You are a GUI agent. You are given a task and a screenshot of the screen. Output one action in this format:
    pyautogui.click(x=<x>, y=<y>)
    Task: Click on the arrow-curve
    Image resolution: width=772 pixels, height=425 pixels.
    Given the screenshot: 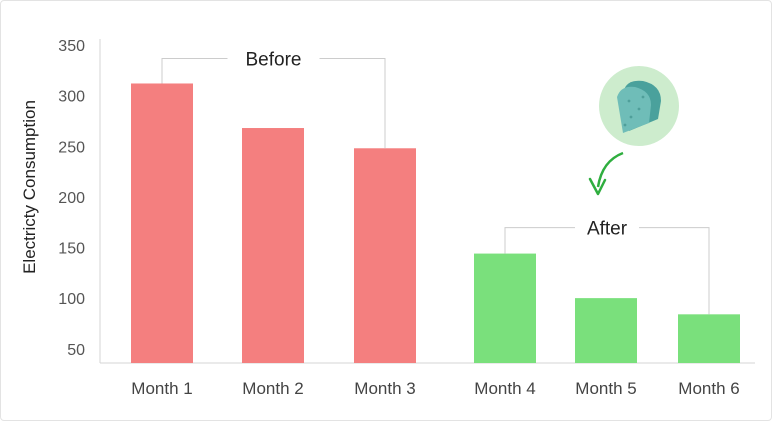 What is the action you would take?
    pyautogui.click(x=610, y=169)
    